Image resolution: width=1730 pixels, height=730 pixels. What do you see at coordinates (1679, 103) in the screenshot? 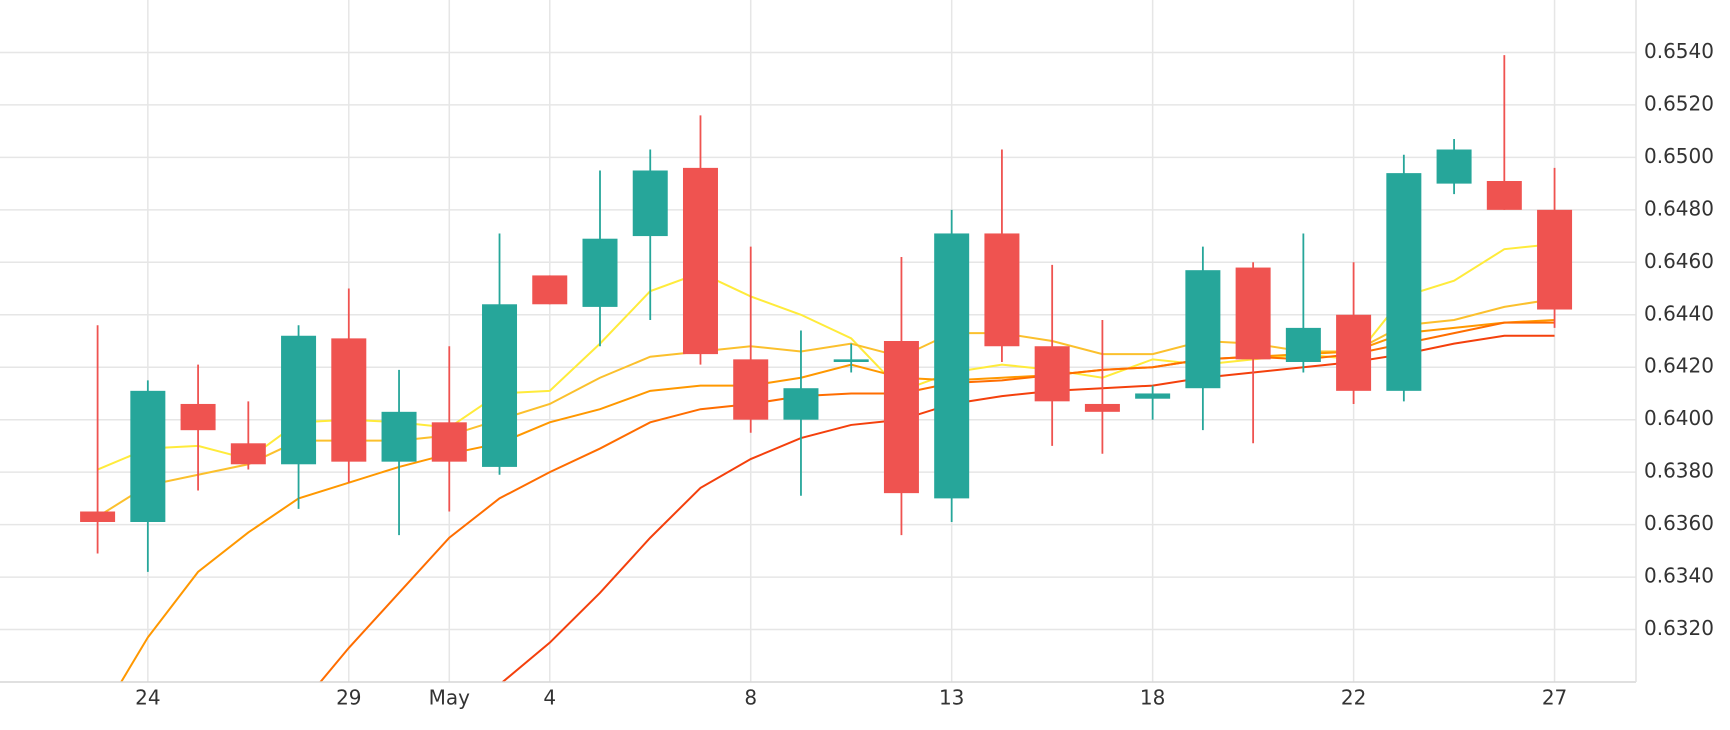
I see `y-tick-label: 0.6520` at bounding box center [1679, 103].